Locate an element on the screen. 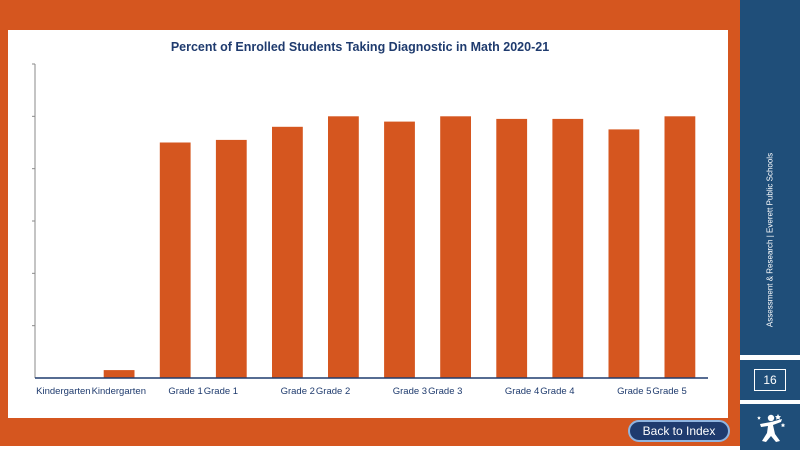 Image resolution: width=800 pixels, height=450 pixels. back-to-index-button: Back to Index is located at coordinates (679, 431).